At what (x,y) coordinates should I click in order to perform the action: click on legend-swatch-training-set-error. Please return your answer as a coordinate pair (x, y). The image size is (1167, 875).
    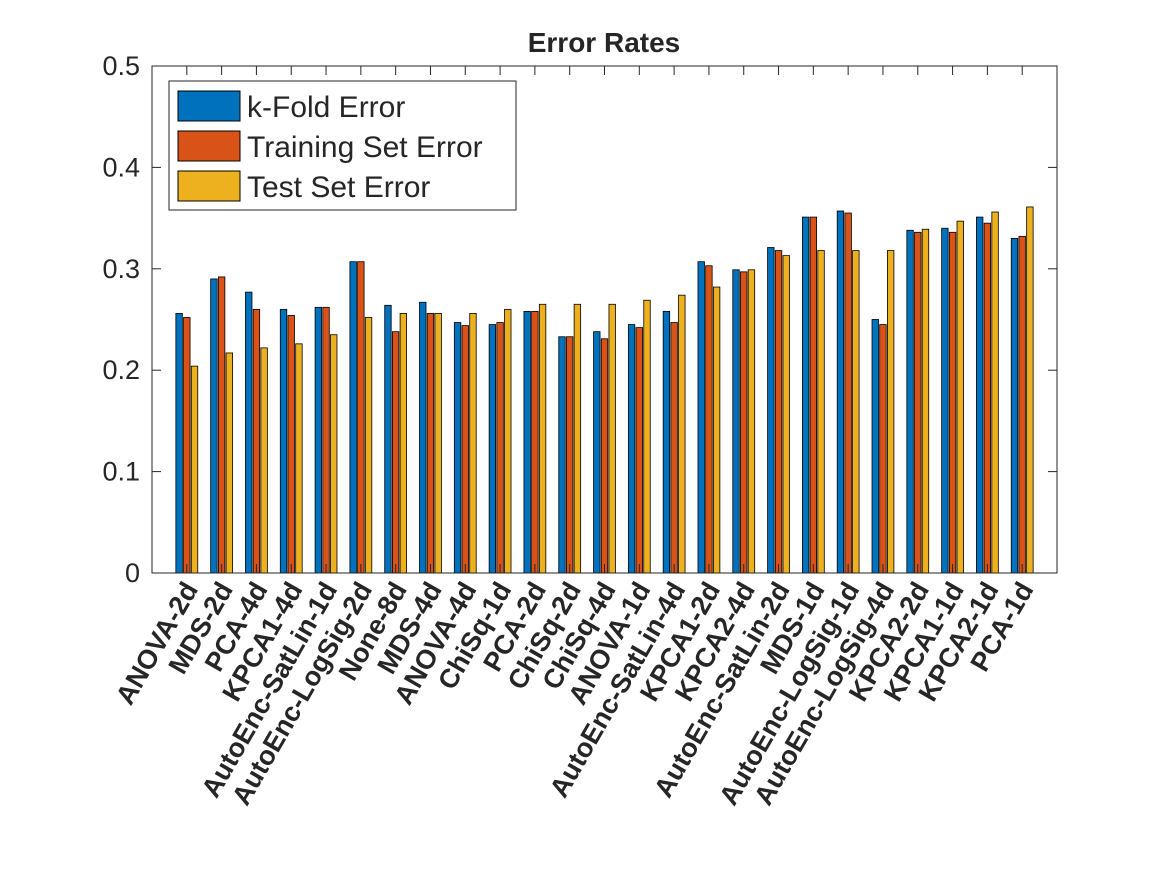
    Looking at the image, I should click on (209, 146).